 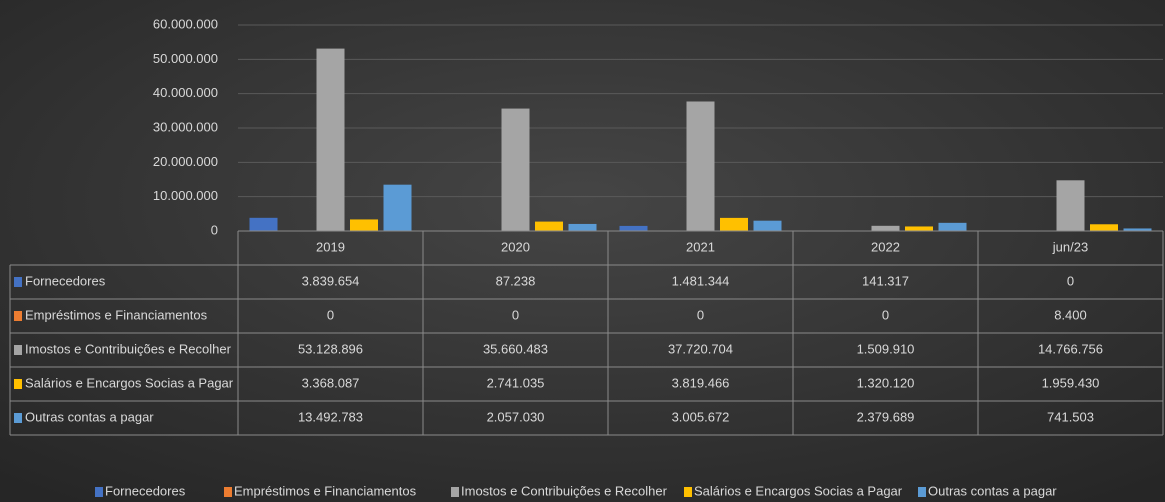 What do you see at coordinates (330, 246) in the screenshot?
I see `x-tick-label: 2019` at bounding box center [330, 246].